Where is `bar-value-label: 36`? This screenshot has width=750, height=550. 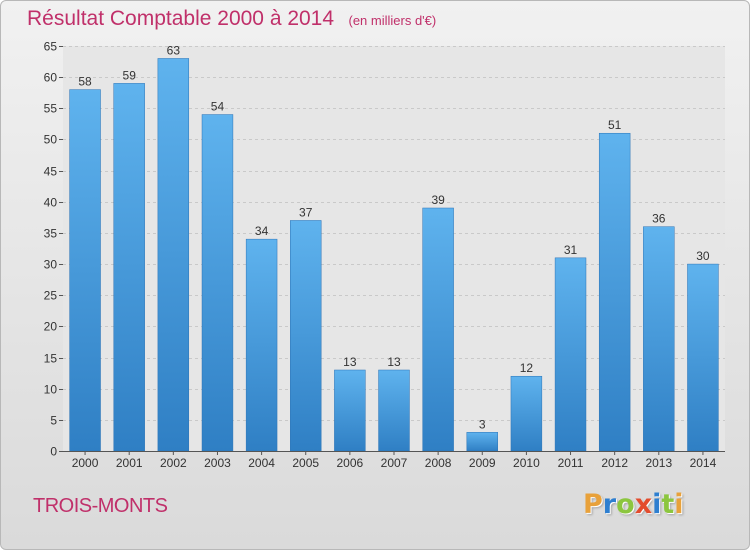
bar-value-label: 36 is located at coordinates (659, 219).